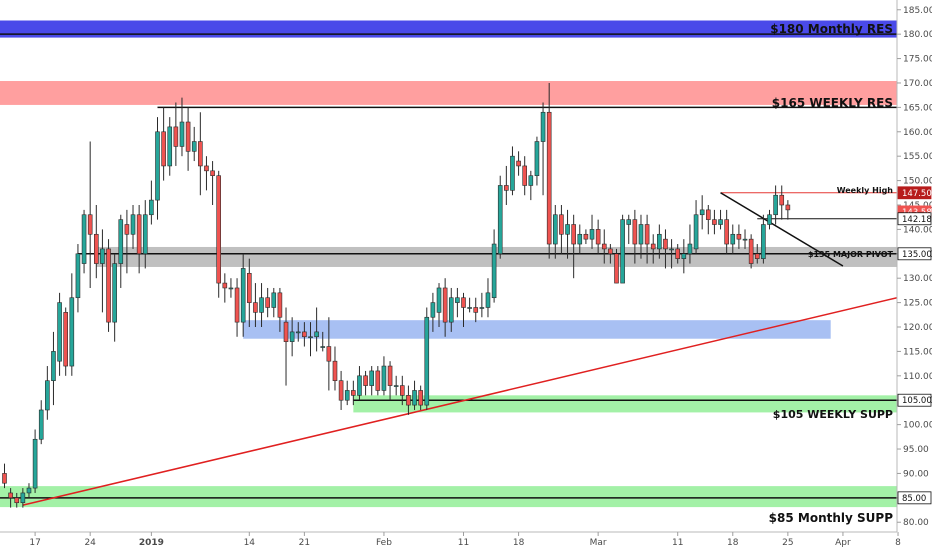  Describe the element at coordinates (466, 540) in the screenshot. I see `time-axis: 17 24 2019 14 21 Feb 11 18 Mar 11 18 25 Apr 8` at that location.